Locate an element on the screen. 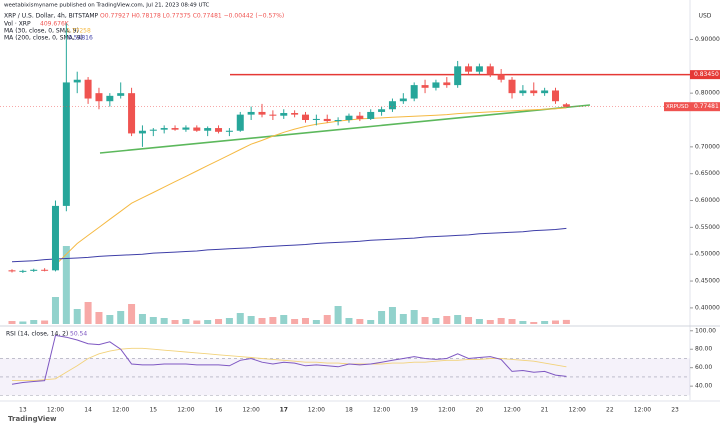 The image size is (720, 427). rsi-tick-label: 100.00 is located at coordinates (705, 330).